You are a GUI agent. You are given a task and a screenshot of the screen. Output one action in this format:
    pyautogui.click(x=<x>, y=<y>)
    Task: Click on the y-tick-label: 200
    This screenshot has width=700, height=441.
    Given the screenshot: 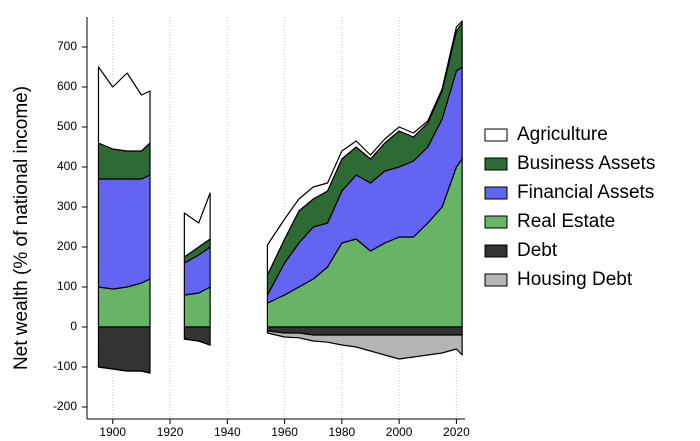 What is the action you would take?
    pyautogui.click(x=67, y=246)
    